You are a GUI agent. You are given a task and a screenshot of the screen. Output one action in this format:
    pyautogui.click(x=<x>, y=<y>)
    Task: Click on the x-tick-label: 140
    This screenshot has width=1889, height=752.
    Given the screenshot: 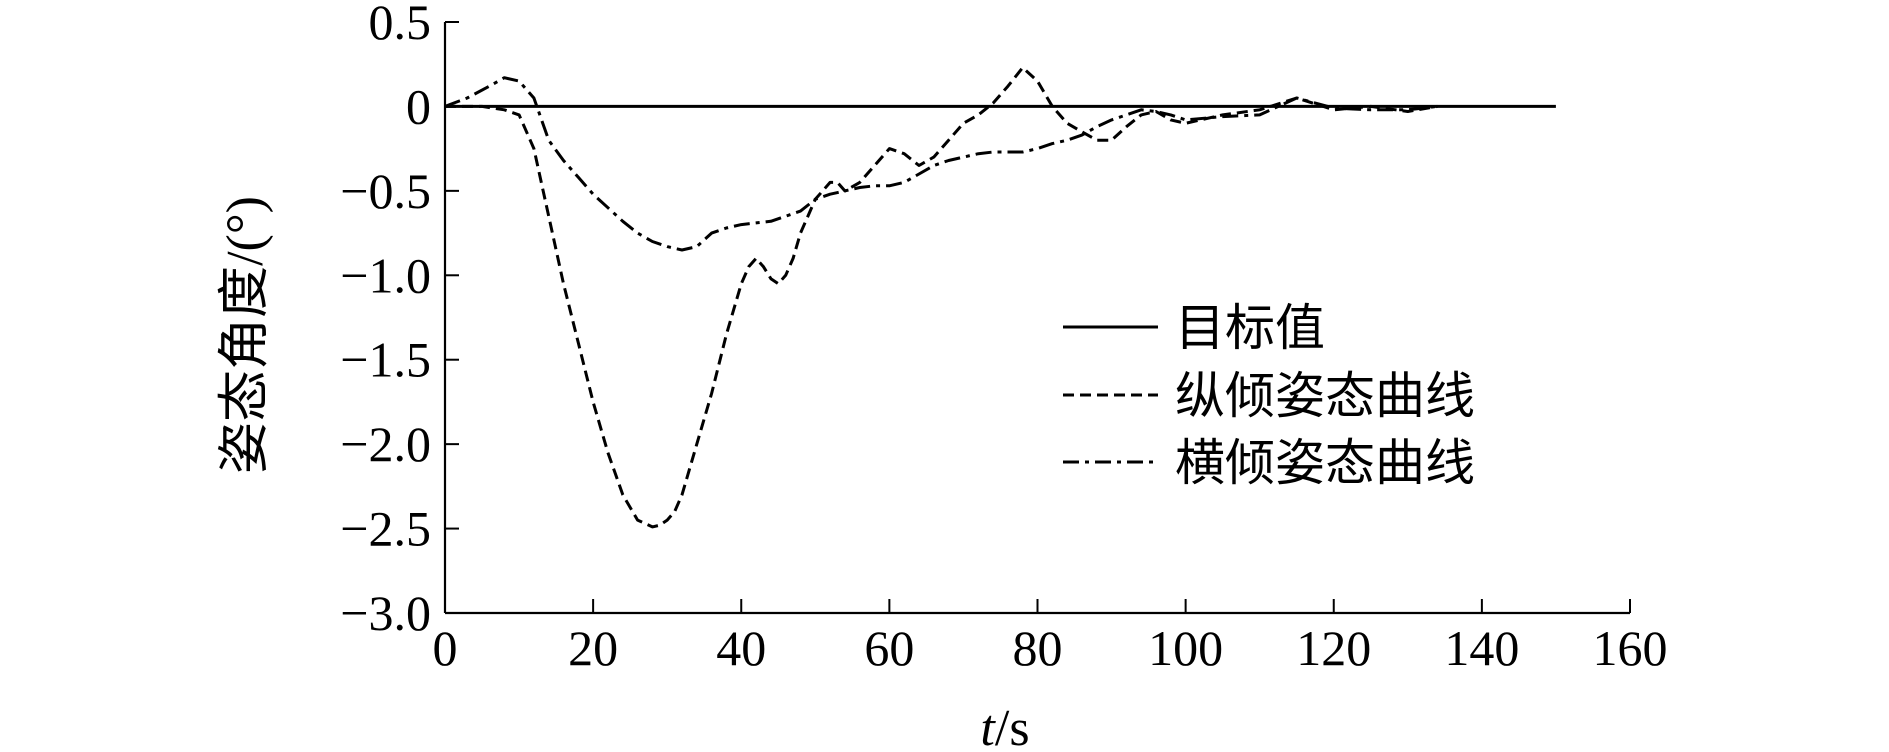 What is the action you would take?
    pyautogui.click(x=1481, y=648)
    